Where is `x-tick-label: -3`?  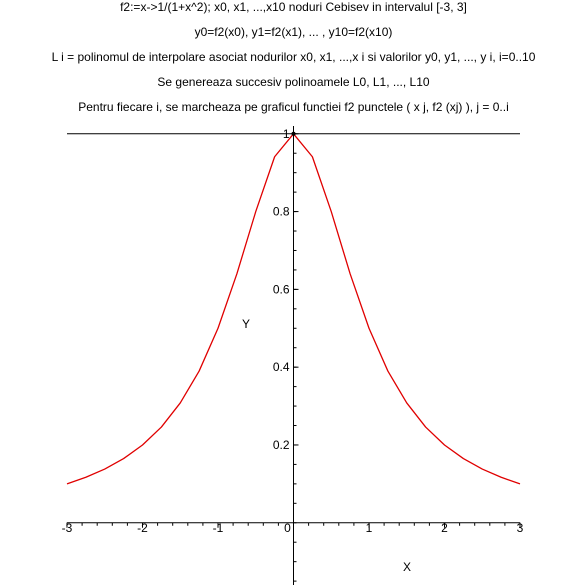
x-tick-label: -3 is located at coordinates (67, 528).